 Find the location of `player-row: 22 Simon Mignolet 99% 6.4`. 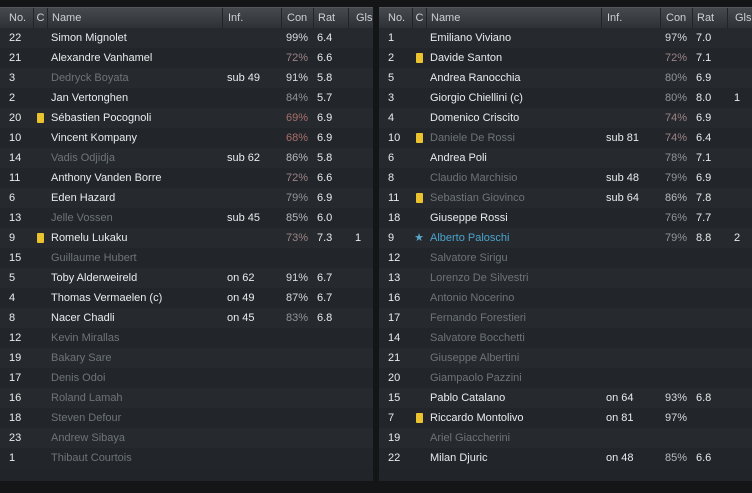

player-row: 22 Simon Mignolet 99% 6.4 is located at coordinates (186, 38).